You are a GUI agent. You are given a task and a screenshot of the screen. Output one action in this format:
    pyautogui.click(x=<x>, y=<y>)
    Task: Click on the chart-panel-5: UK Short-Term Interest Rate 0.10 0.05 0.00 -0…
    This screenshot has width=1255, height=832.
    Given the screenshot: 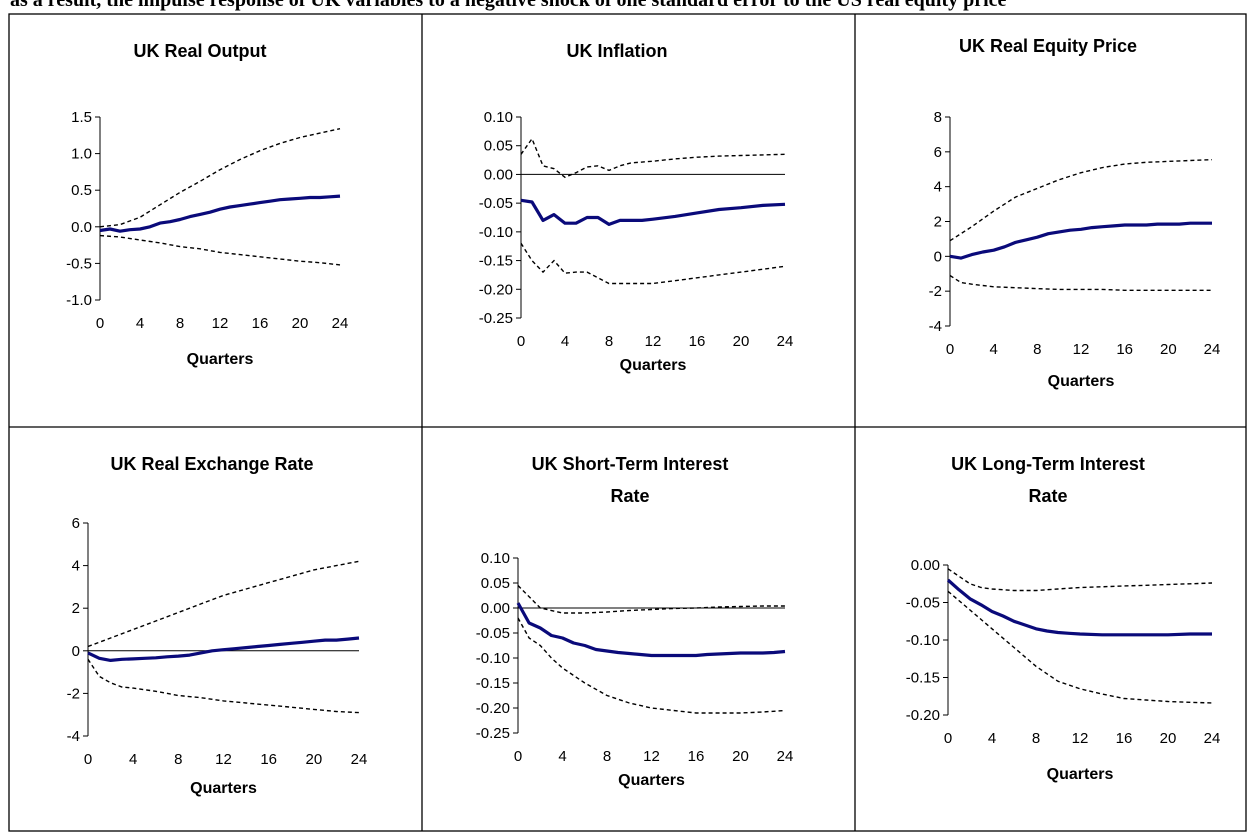 What is the action you would take?
    pyautogui.click(x=635, y=621)
    